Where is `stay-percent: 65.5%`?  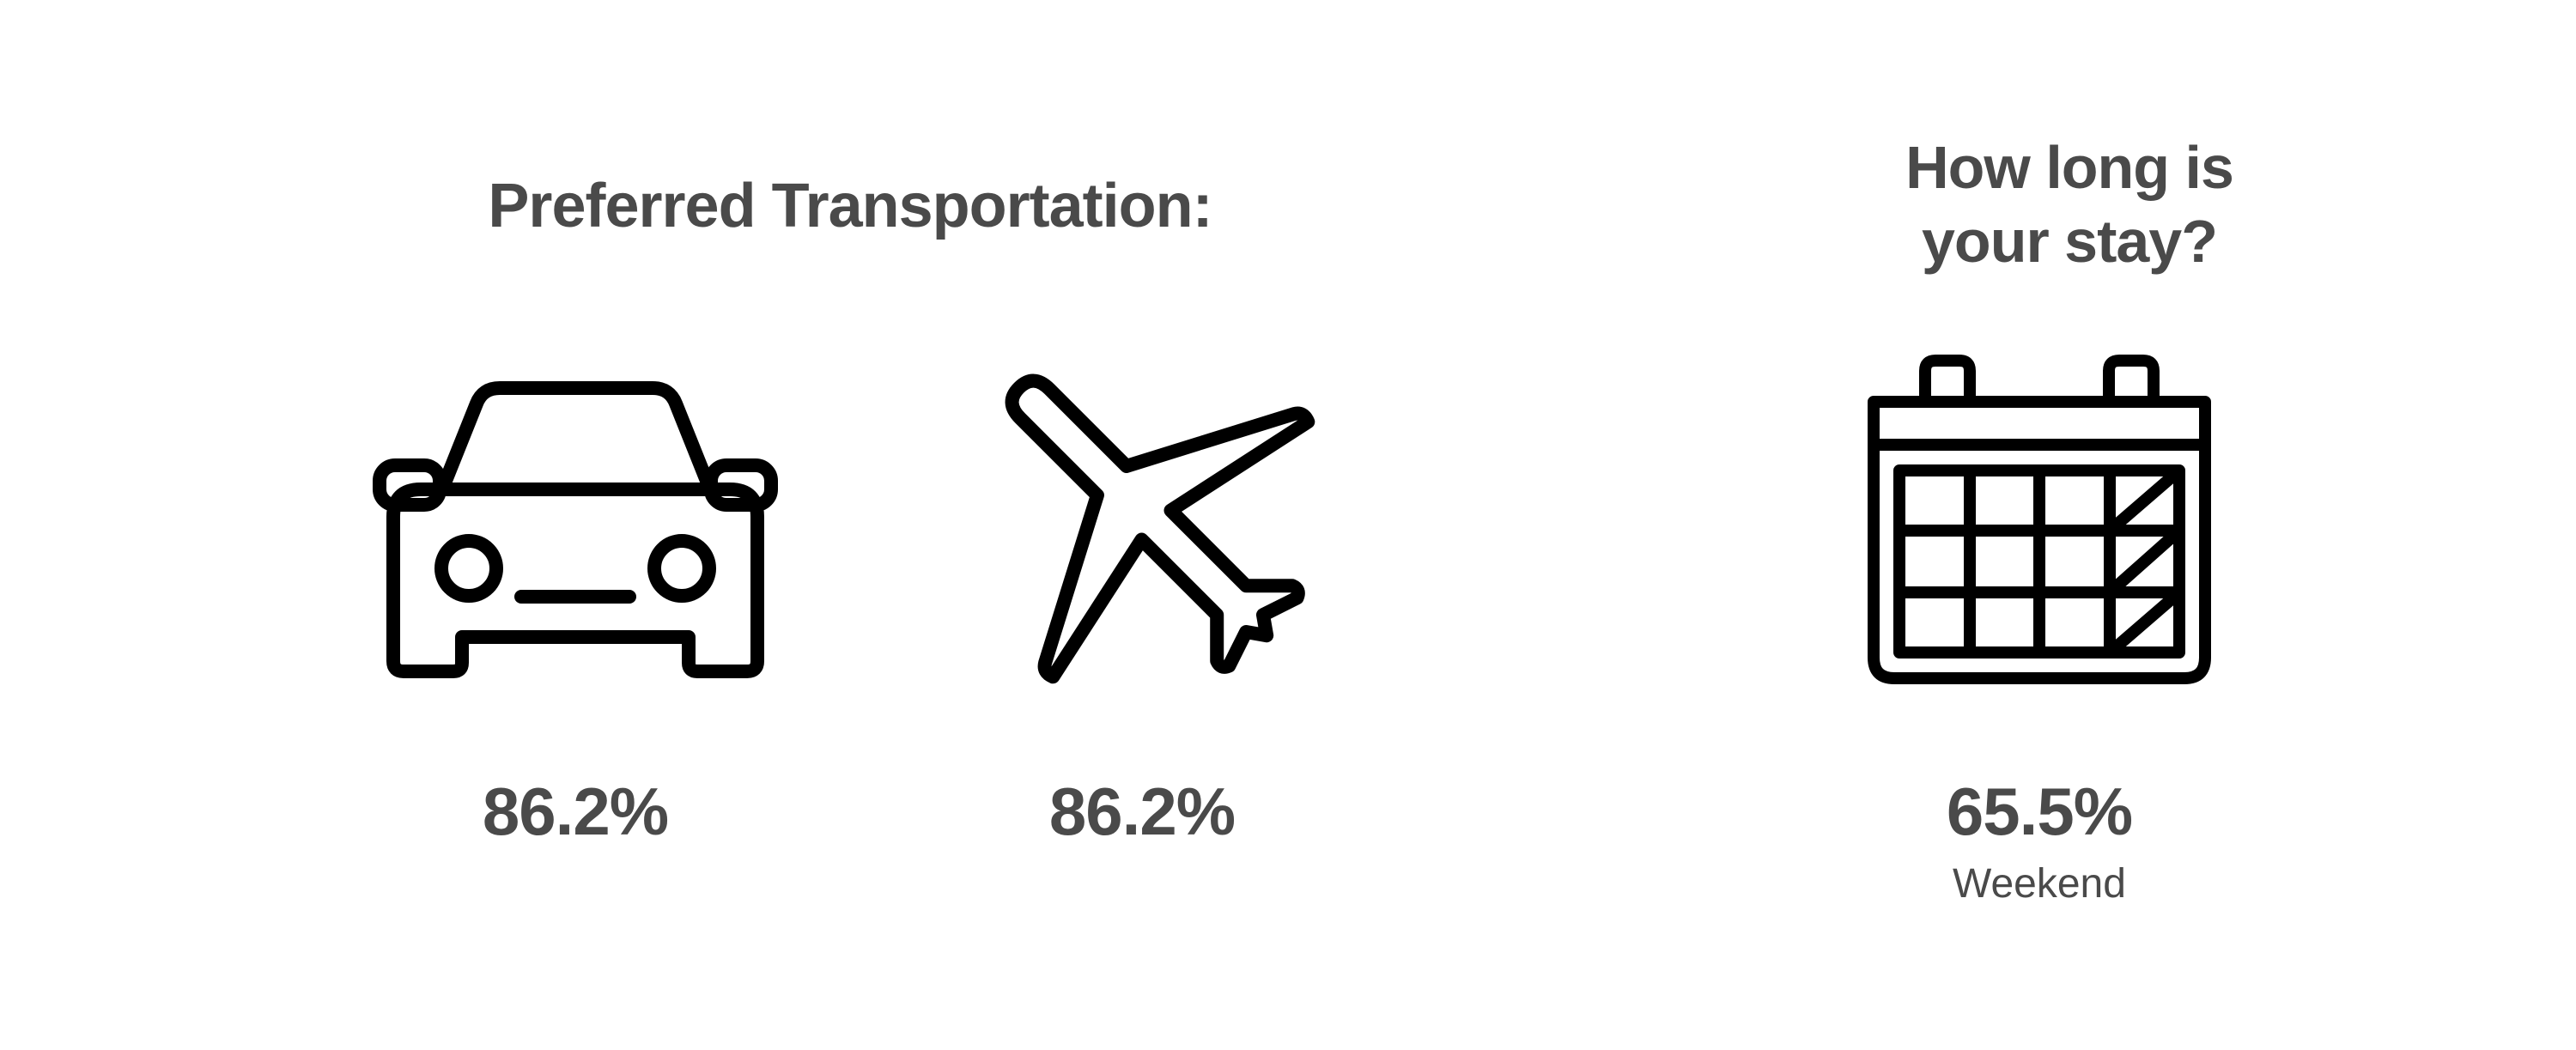
stay-percent: 65.5% is located at coordinates (2040, 811).